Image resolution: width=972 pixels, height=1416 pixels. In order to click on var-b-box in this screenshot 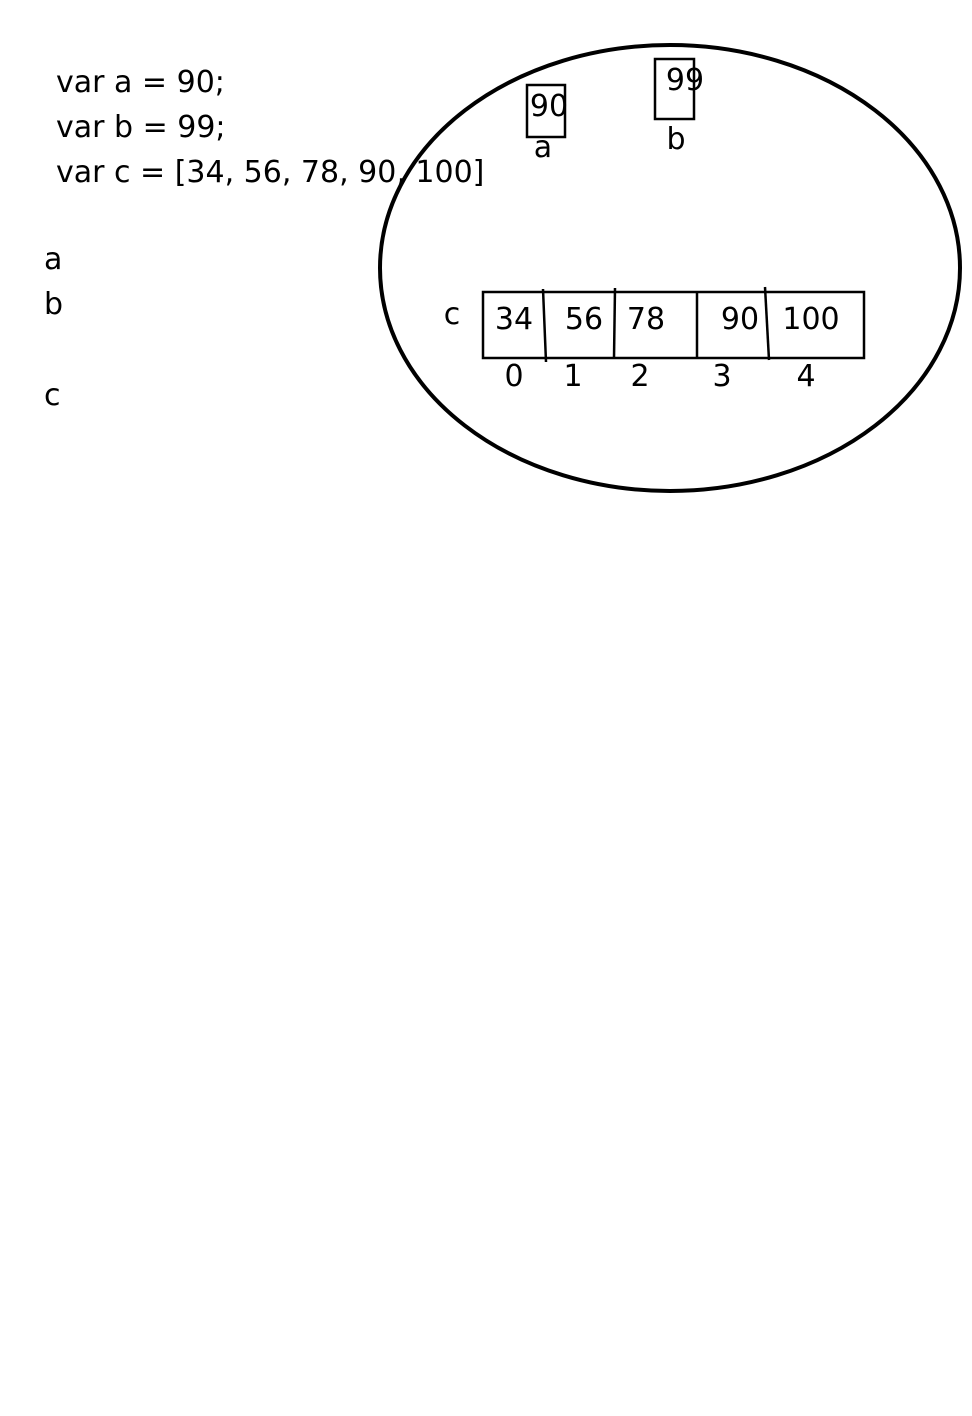, I will do `click(674, 89)`.